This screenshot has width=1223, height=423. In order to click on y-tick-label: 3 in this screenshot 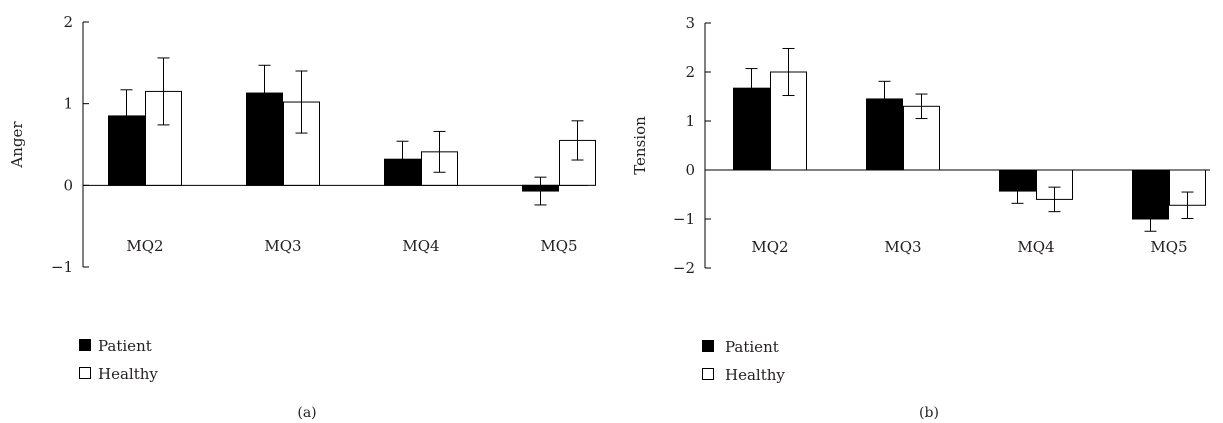, I will do `click(690, 23)`.